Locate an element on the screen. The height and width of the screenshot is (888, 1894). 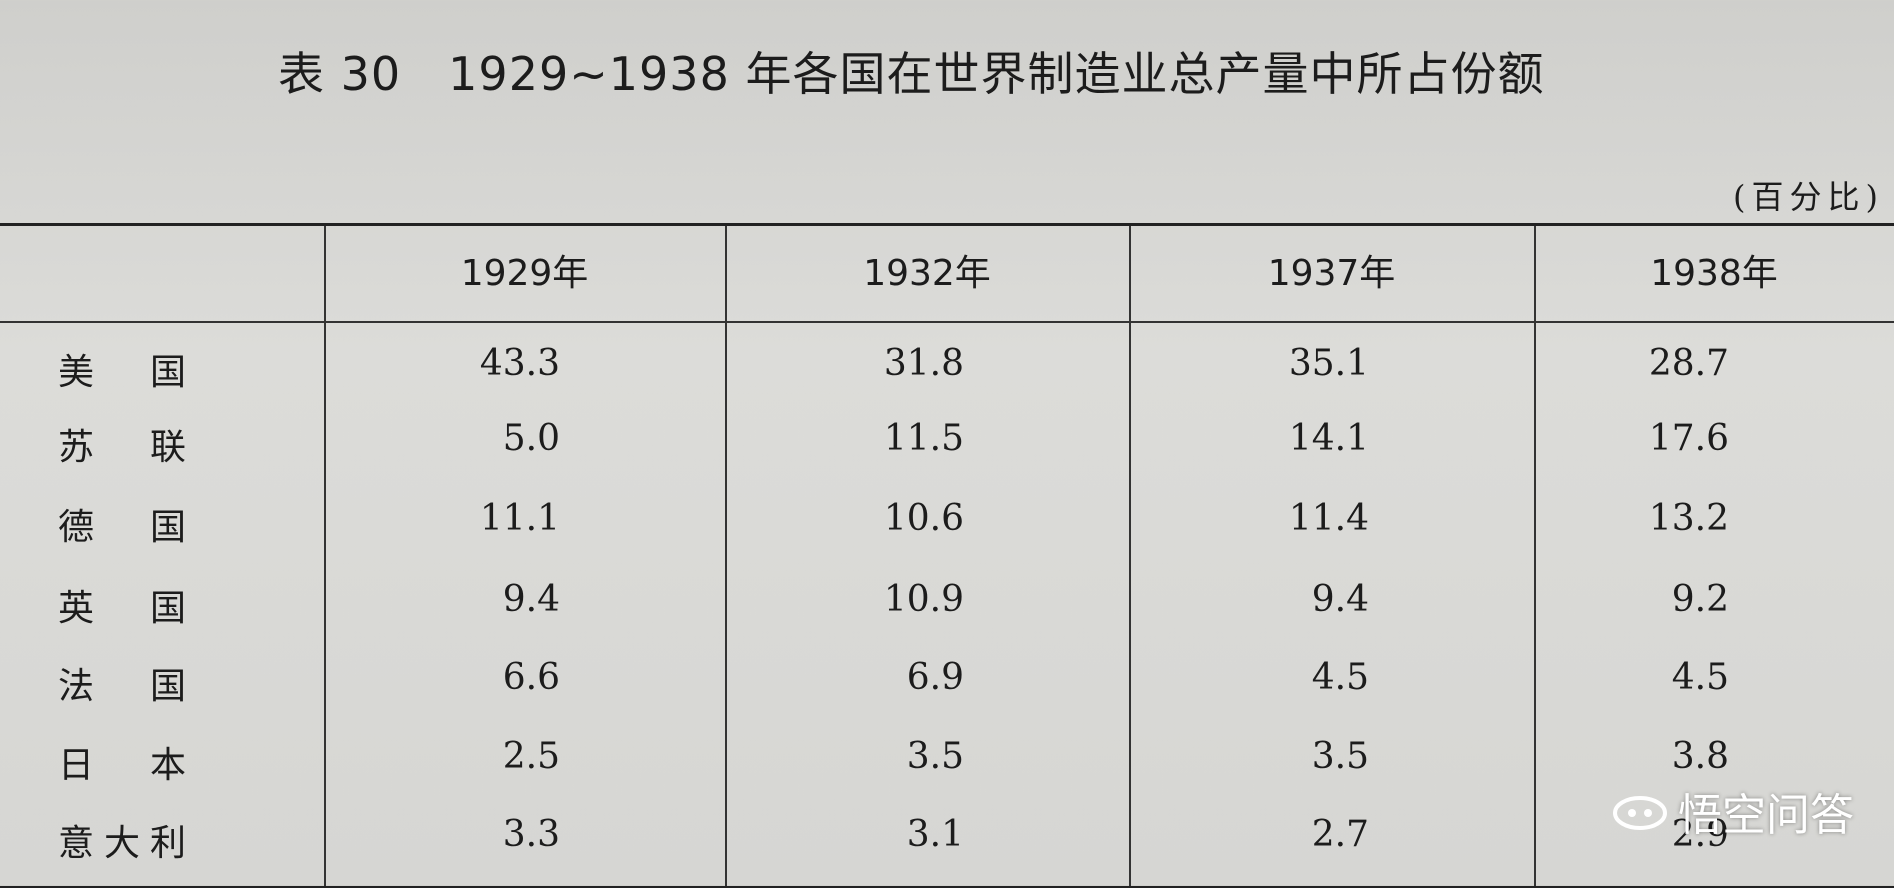
cell-value: 3.3 is located at coordinates (531, 834).